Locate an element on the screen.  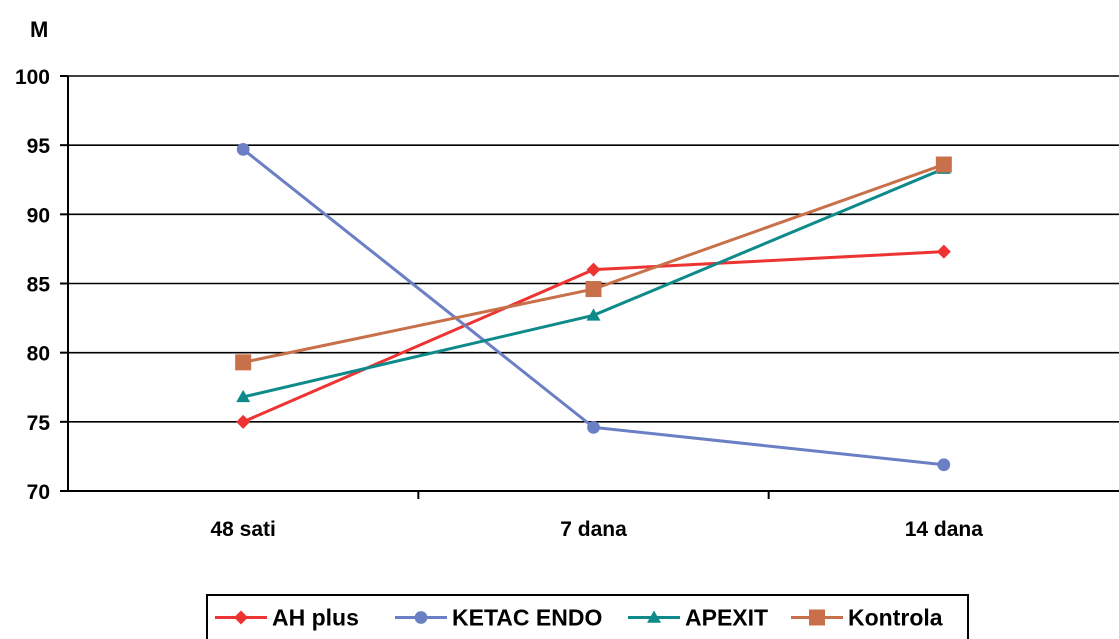
legend-item: KETAC ENDO is located at coordinates (498, 618).